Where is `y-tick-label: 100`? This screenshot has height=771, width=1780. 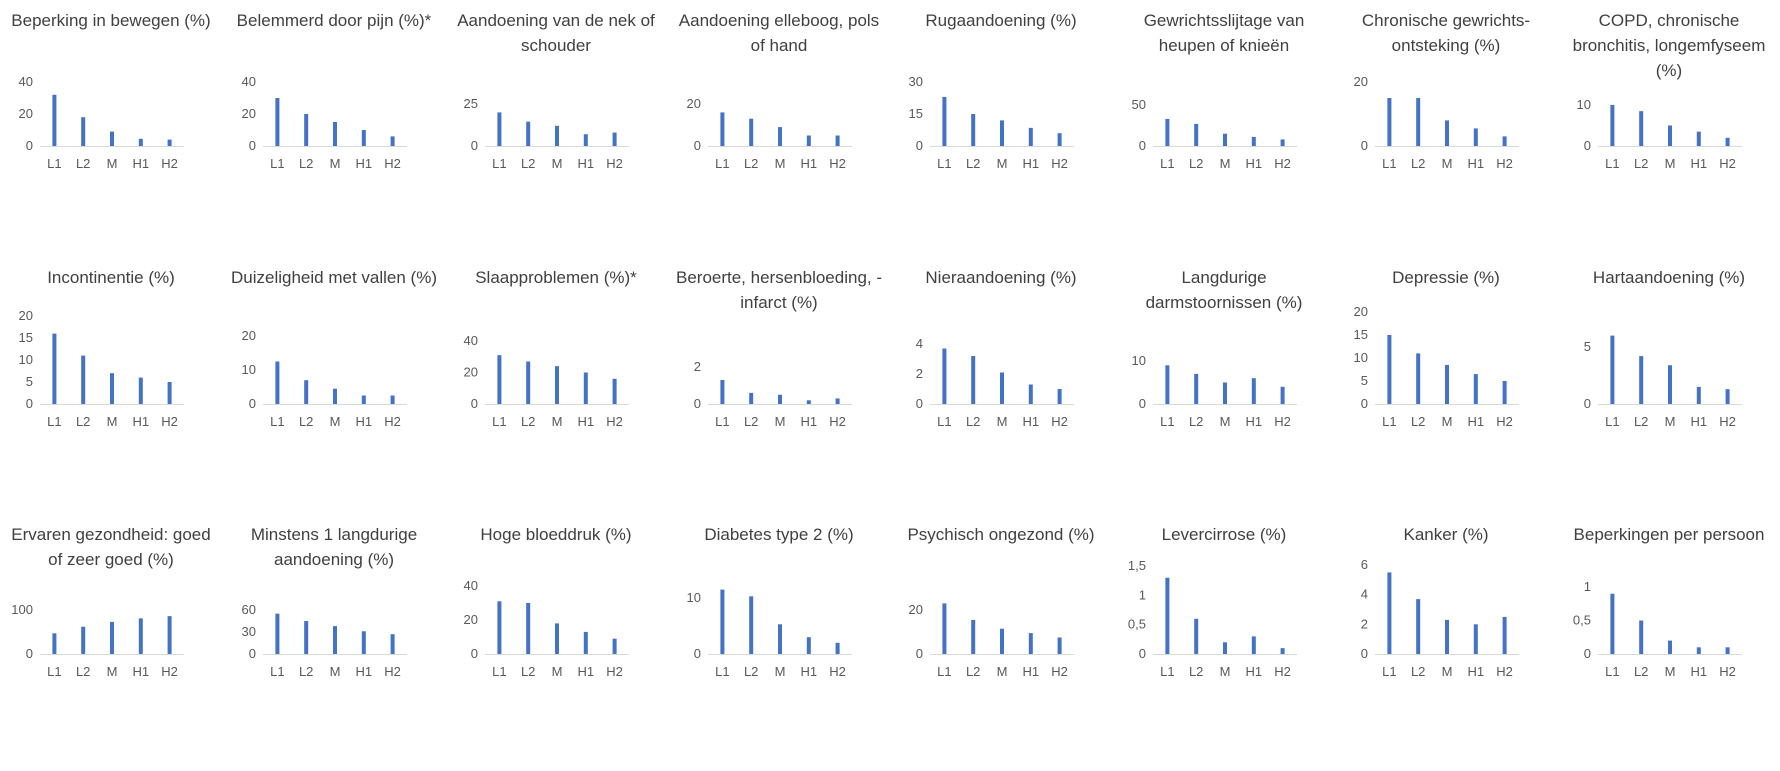 y-tick-label: 100 is located at coordinates (22, 609).